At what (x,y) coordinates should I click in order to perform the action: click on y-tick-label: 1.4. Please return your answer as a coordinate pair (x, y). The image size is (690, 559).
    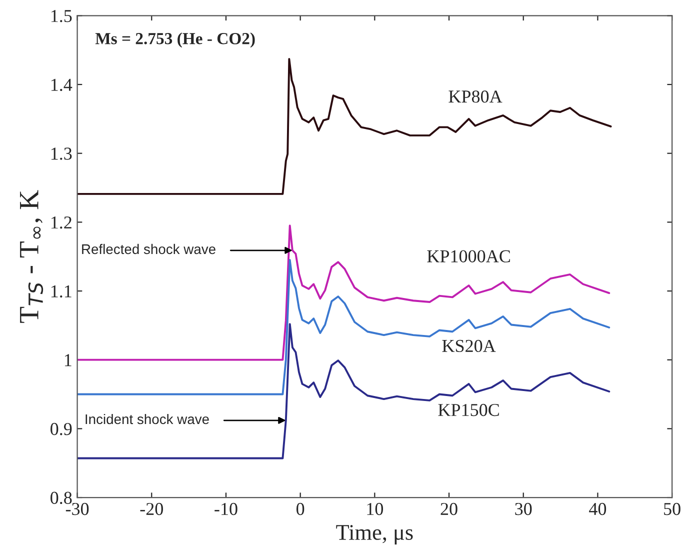
    Looking at the image, I should click on (61, 85).